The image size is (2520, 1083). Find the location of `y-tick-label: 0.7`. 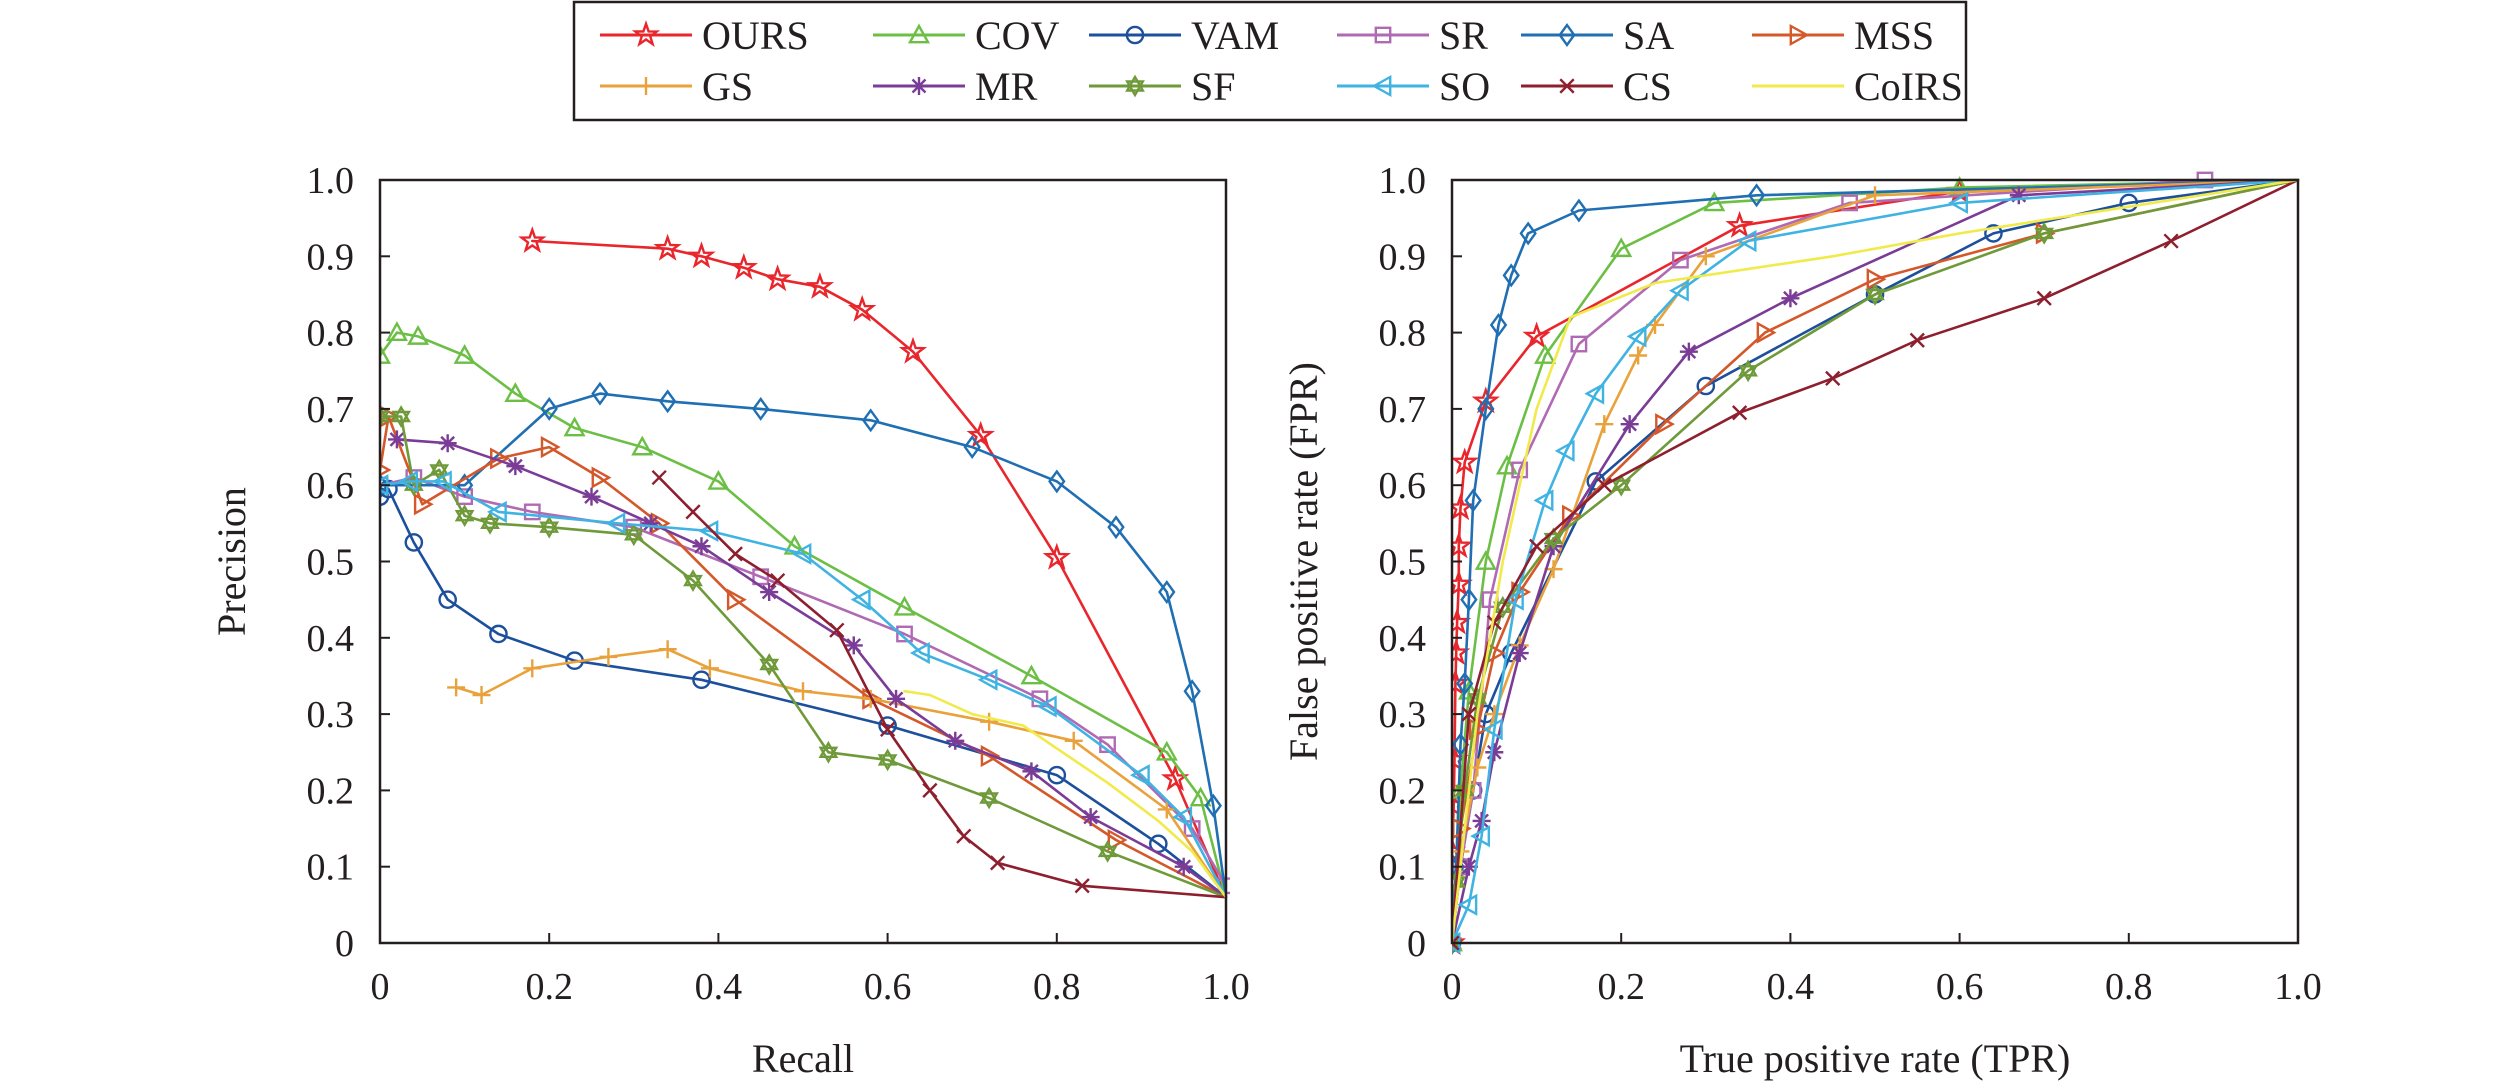

y-tick-label: 0.7 is located at coordinates (331, 410).